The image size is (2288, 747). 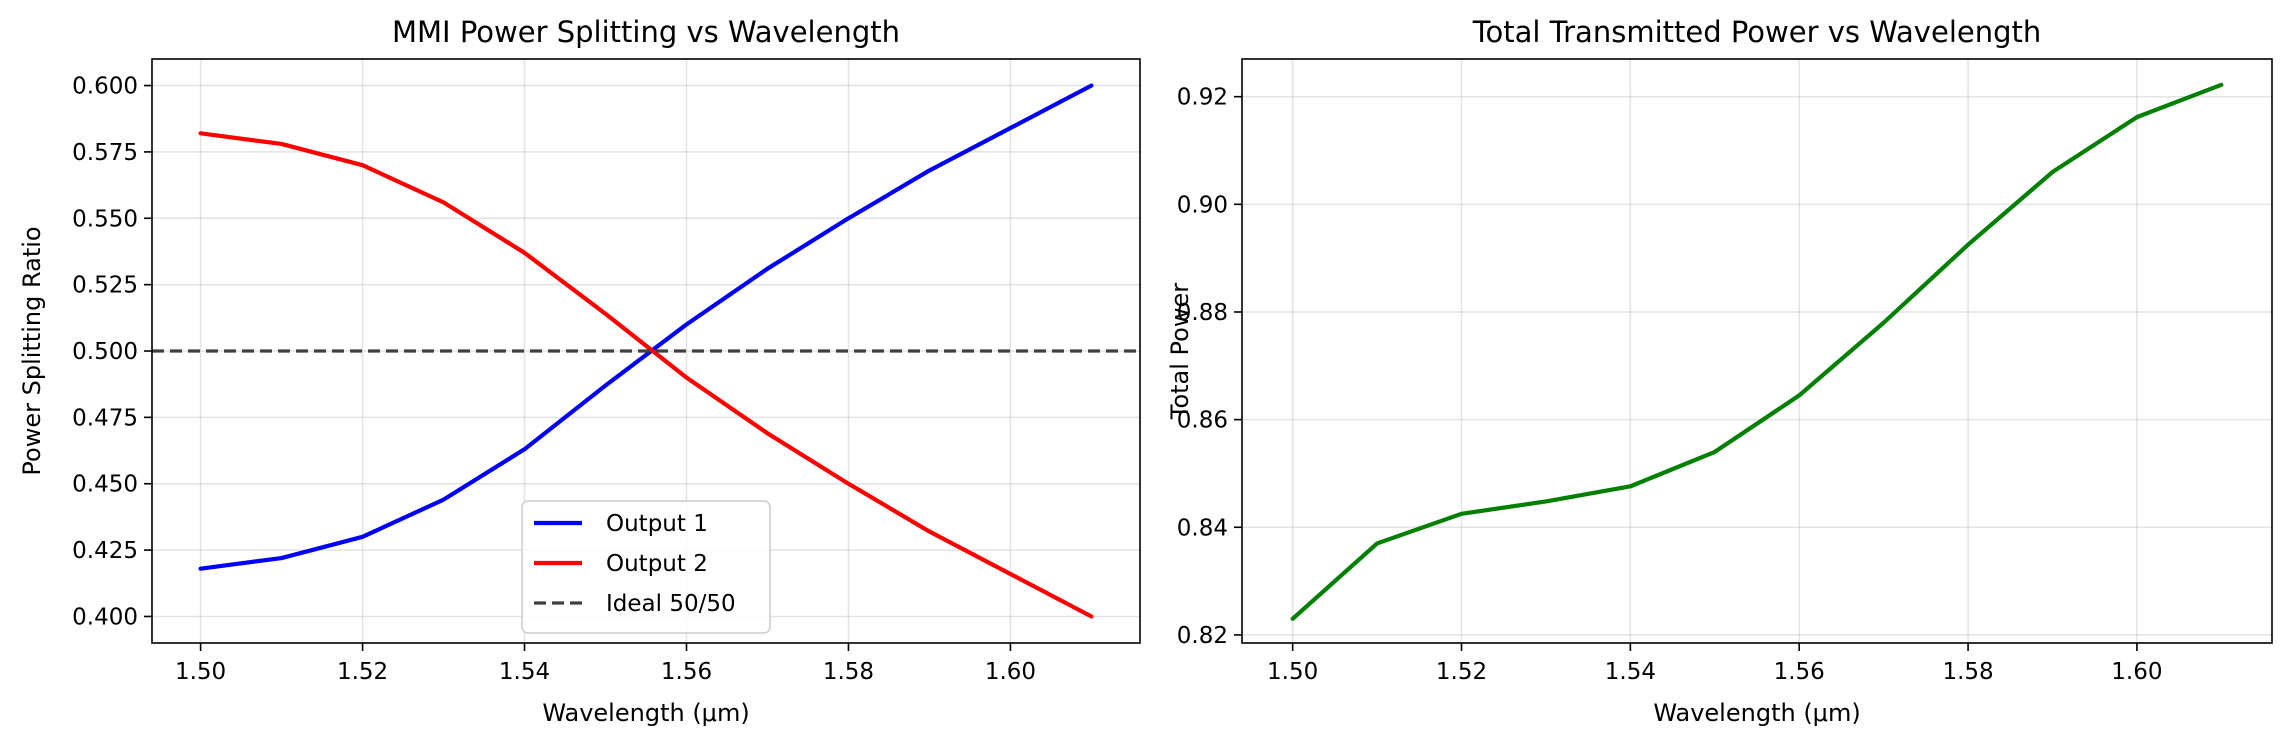 I want to click on chart-title: Total Transmitted Power vs Wavelength, so click(x=1757, y=32).